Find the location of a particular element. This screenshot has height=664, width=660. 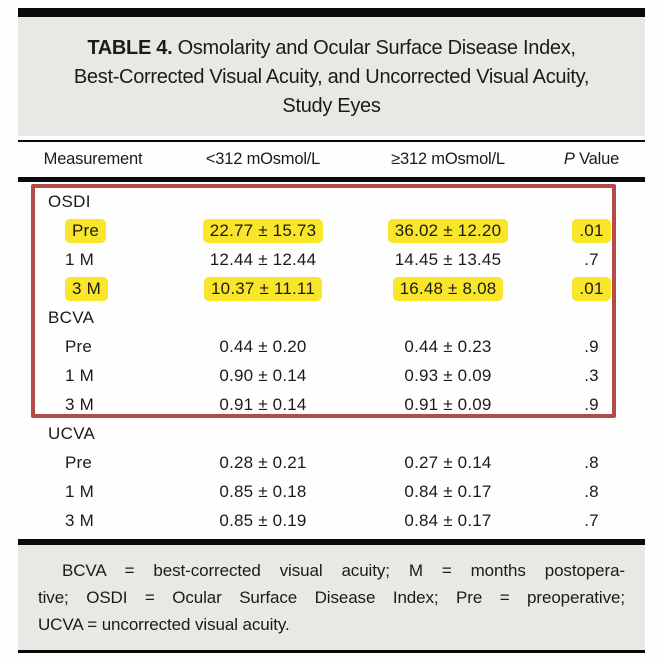

value-low-cell: 0.28 ± 0.21 is located at coordinates (263, 462).